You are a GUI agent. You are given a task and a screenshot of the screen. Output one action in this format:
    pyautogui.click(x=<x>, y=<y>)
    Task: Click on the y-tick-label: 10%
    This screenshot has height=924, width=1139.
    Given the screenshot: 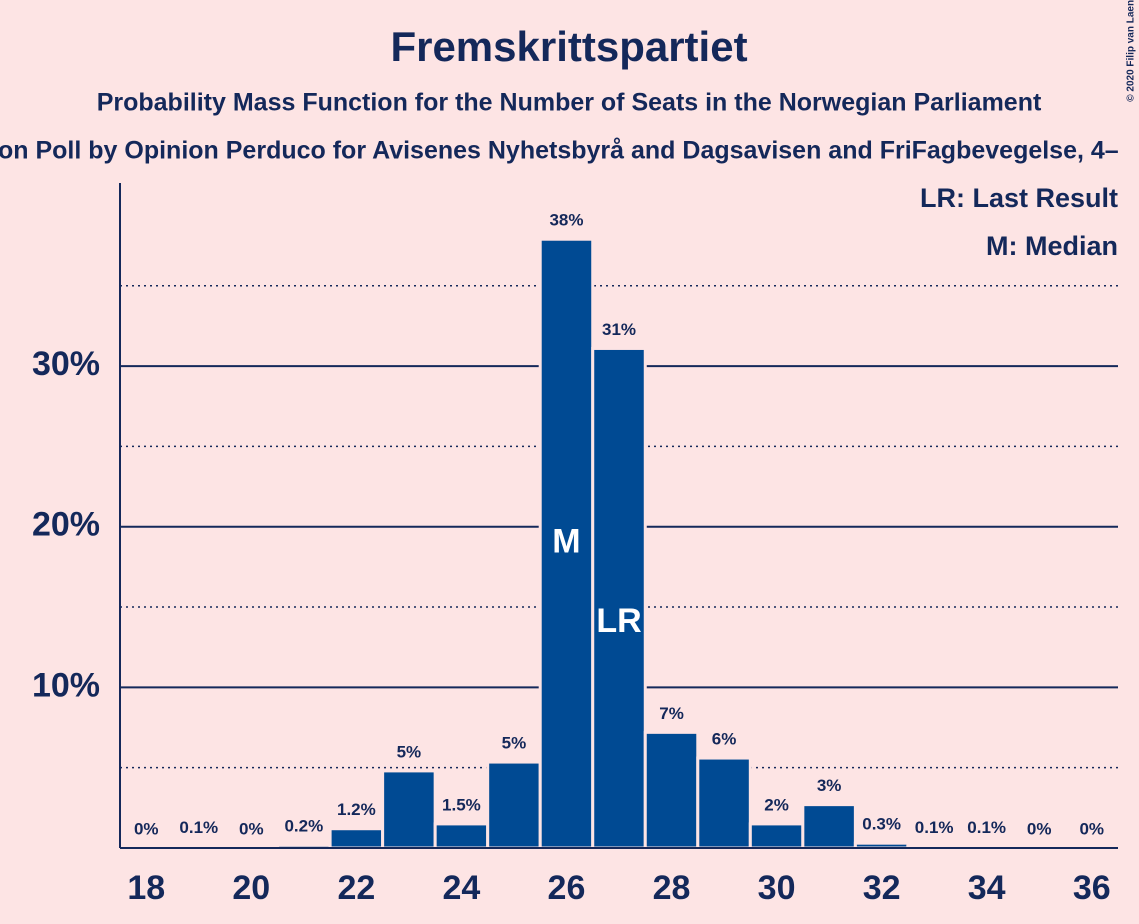 What is the action you would take?
    pyautogui.click(x=66, y=685)
    